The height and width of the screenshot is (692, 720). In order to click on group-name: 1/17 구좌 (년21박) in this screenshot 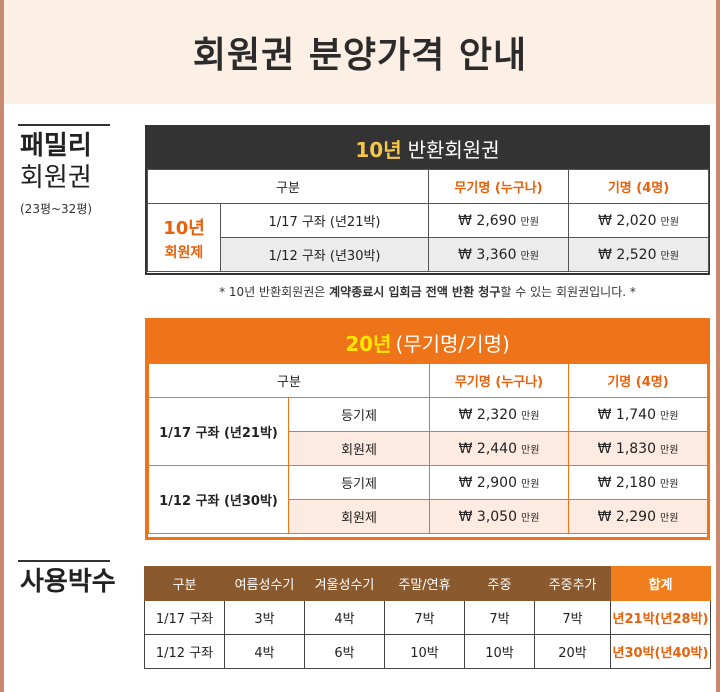, I will do `click(218, 431)`.